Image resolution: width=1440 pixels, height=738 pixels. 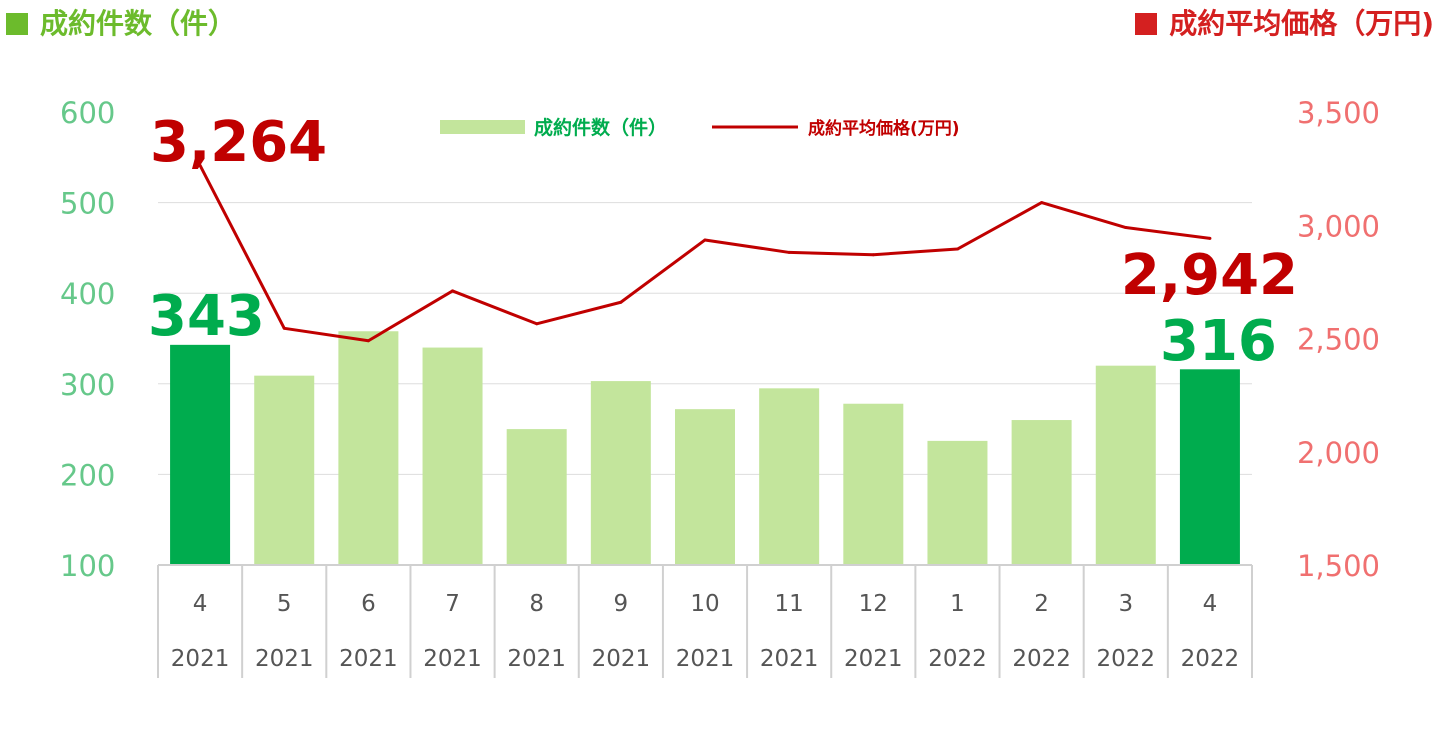 What do you see at coordinates (1041, 659) in the screenshot?
I see `year-label-10: 2022` at bounding box center [1041, 659].